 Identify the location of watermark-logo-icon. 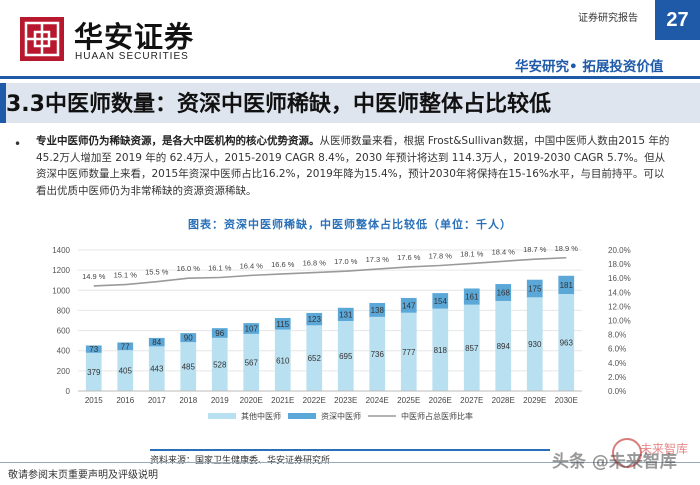
(627, 453).